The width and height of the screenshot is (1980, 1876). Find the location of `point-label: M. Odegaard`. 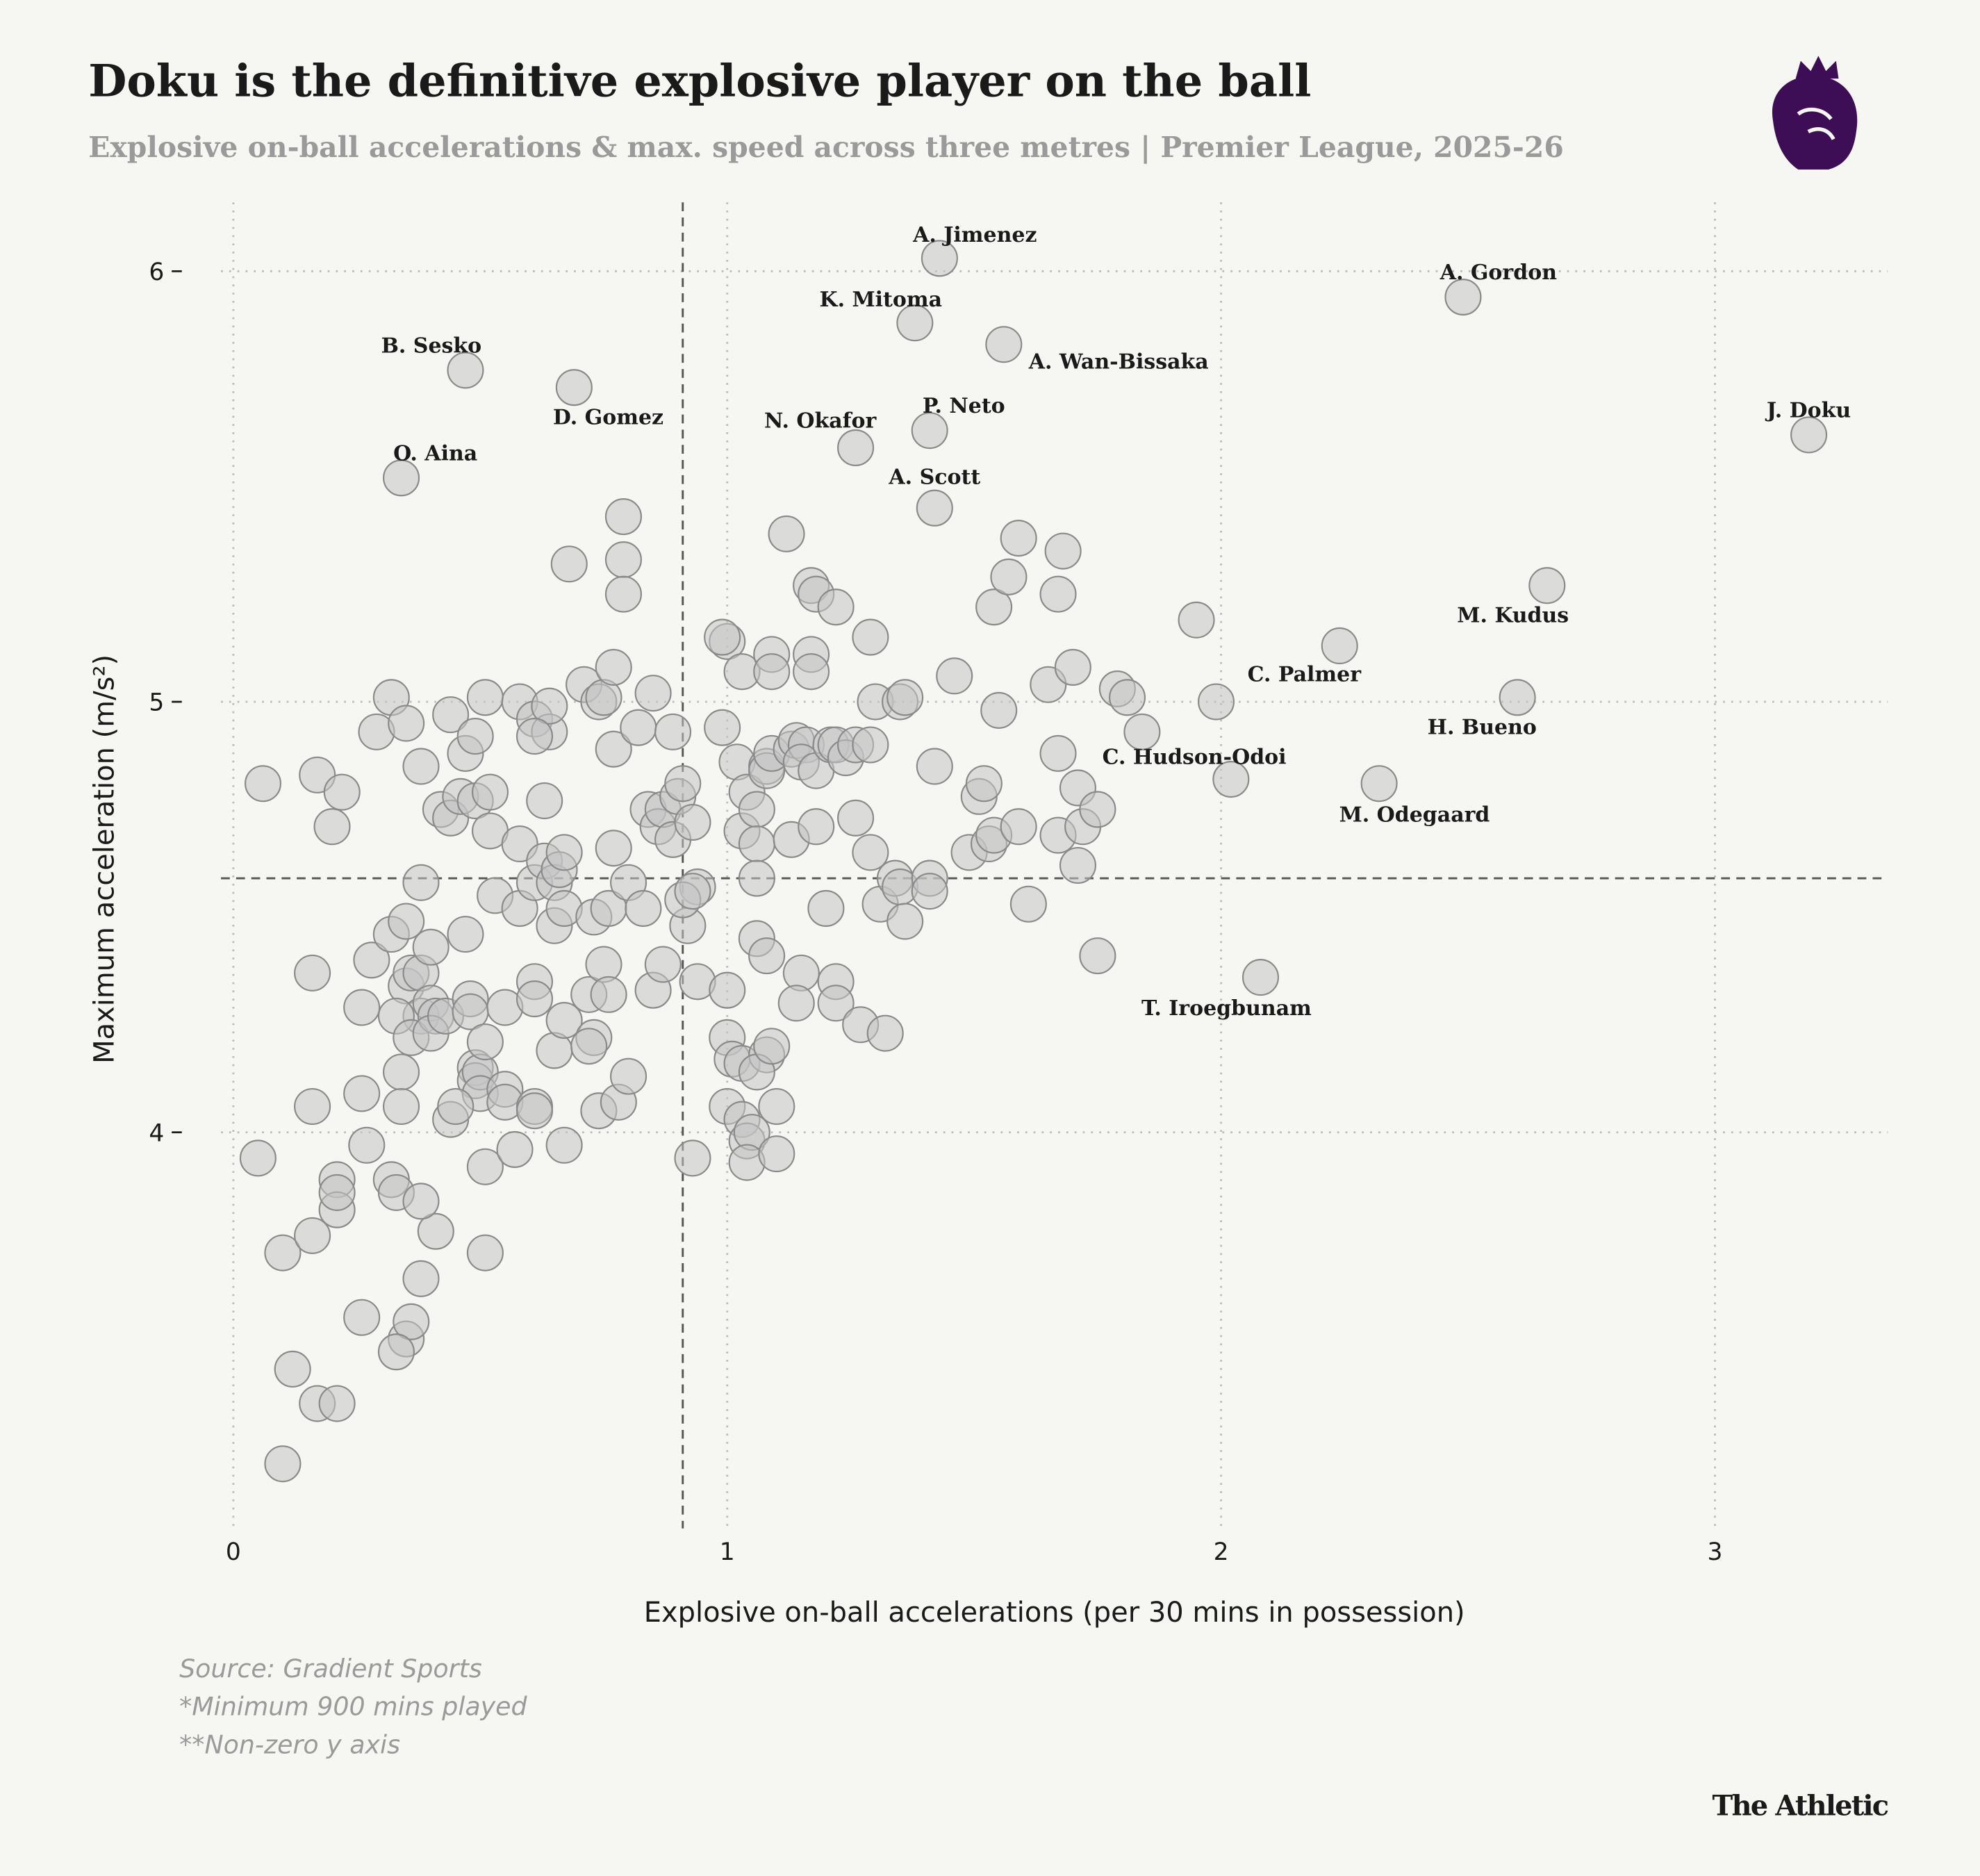

point-label: M. Odegaard is located at coordinates (1414, 815).